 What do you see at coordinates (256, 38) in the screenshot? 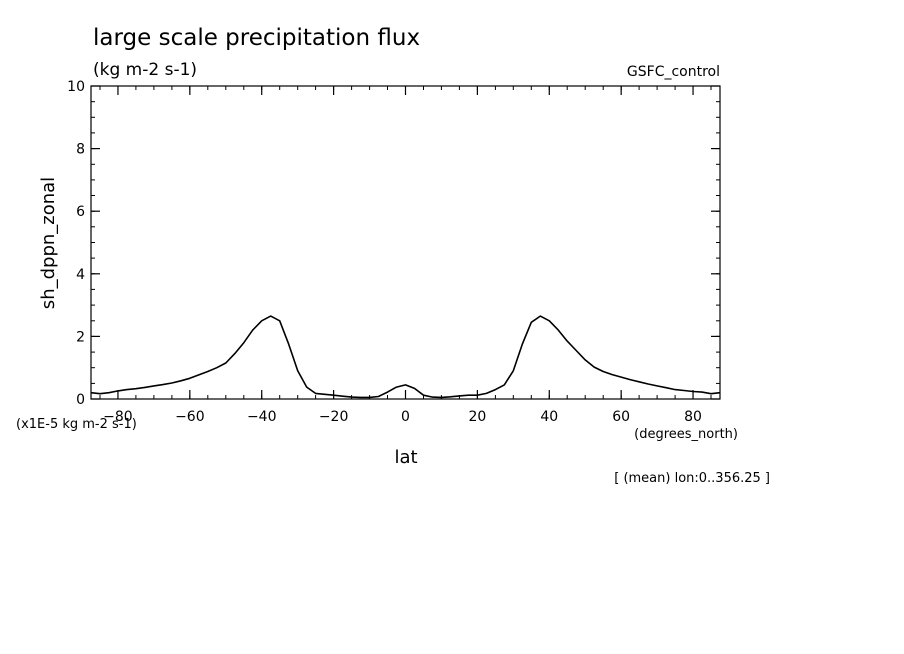
I see `chart-title: large scale precipitation flux` at bounding box center [256, 38].